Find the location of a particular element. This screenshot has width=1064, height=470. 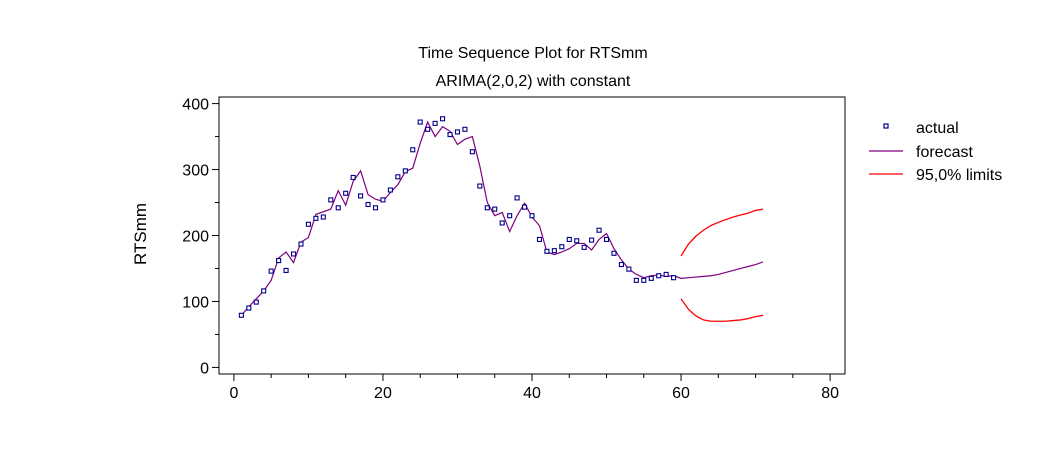

legend: actual forecast 95,0% limits is located at coordinates (935, 152).